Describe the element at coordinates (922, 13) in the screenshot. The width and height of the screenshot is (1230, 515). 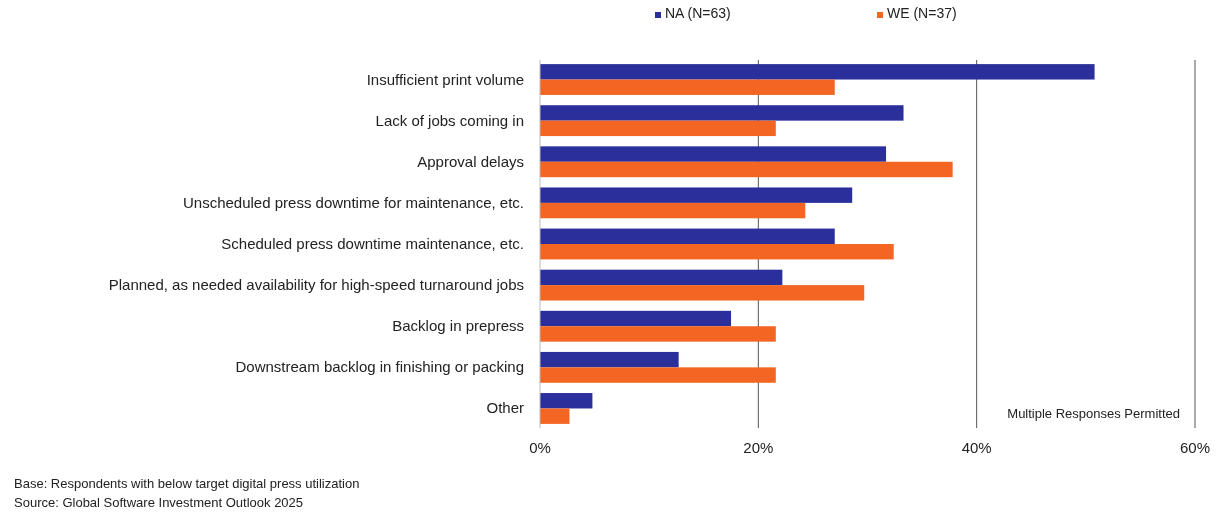
I see `legend-label: WE (N=37)` at that location.